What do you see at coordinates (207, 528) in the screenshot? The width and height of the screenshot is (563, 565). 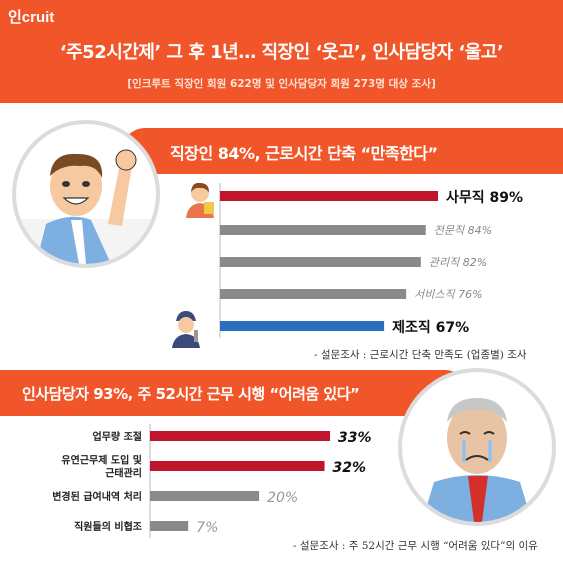 I see `chart2-value-3: 7%` at bounding box center [207, 528].